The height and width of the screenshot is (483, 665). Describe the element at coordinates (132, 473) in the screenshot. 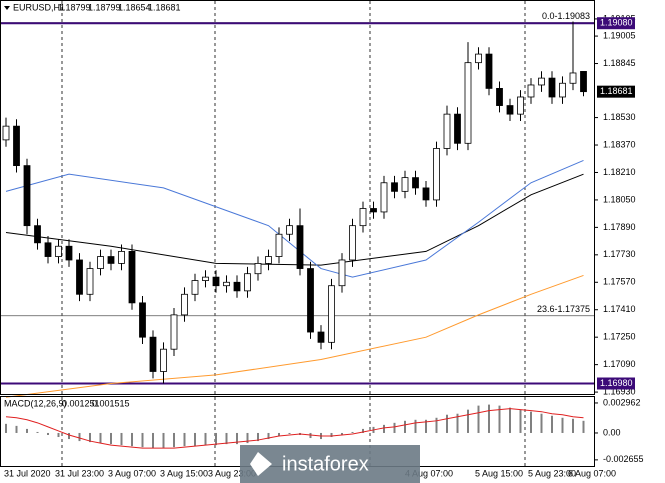

I see `x-tick-label: 3 Aug 07:00` at that location.